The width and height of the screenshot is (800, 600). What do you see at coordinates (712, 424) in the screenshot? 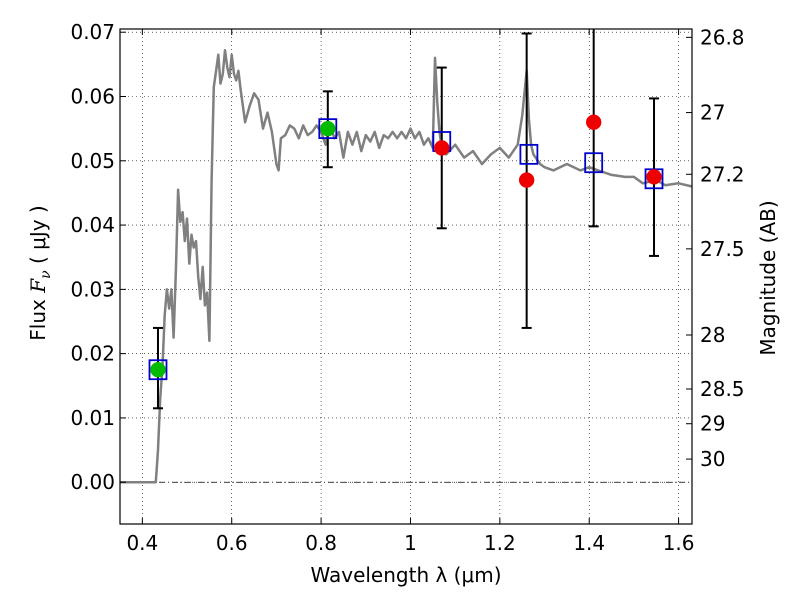
I see `magnitude-tick-label: 29` at bounding box center [712, 424].